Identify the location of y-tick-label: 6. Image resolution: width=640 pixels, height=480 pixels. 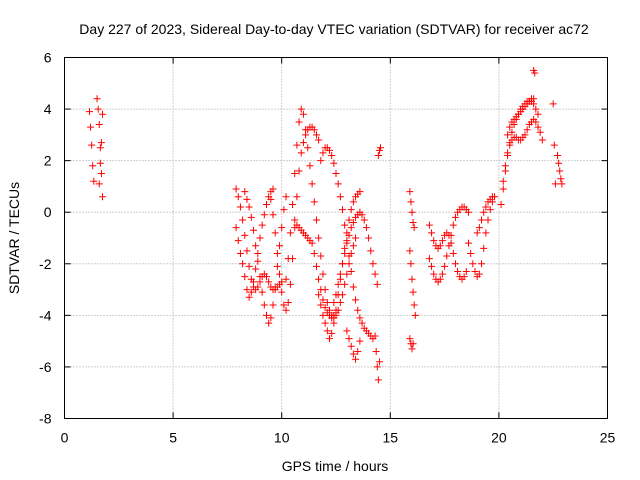
(48, 58).